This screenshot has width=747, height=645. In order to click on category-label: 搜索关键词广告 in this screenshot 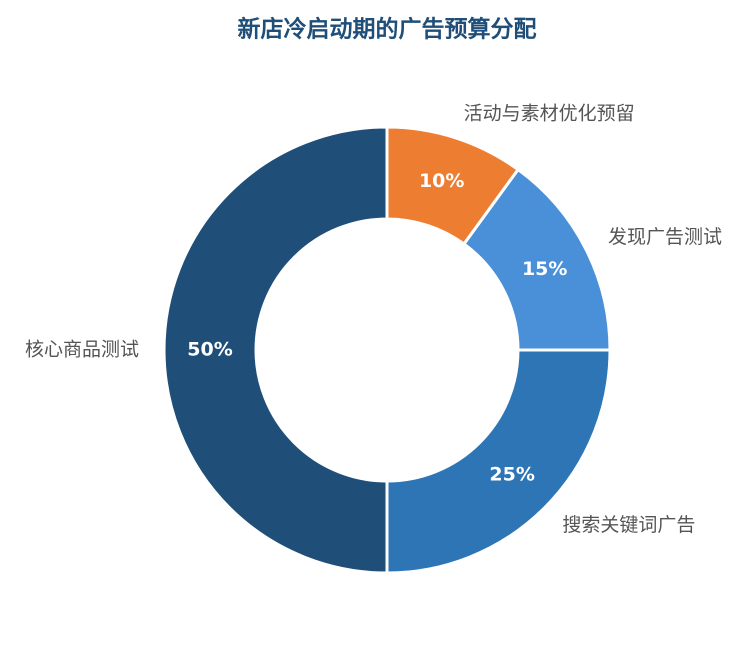, I will do `click(628, 525)`.